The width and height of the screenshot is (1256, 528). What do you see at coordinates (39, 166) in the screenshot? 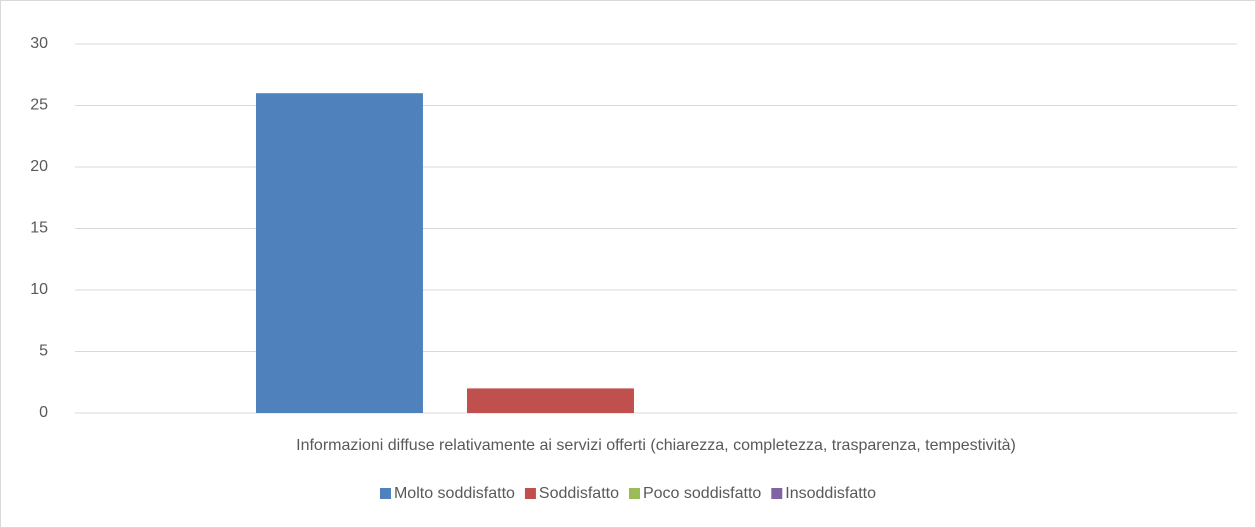
I see `y-tick-label: 20` at bounding box center [39, 166].